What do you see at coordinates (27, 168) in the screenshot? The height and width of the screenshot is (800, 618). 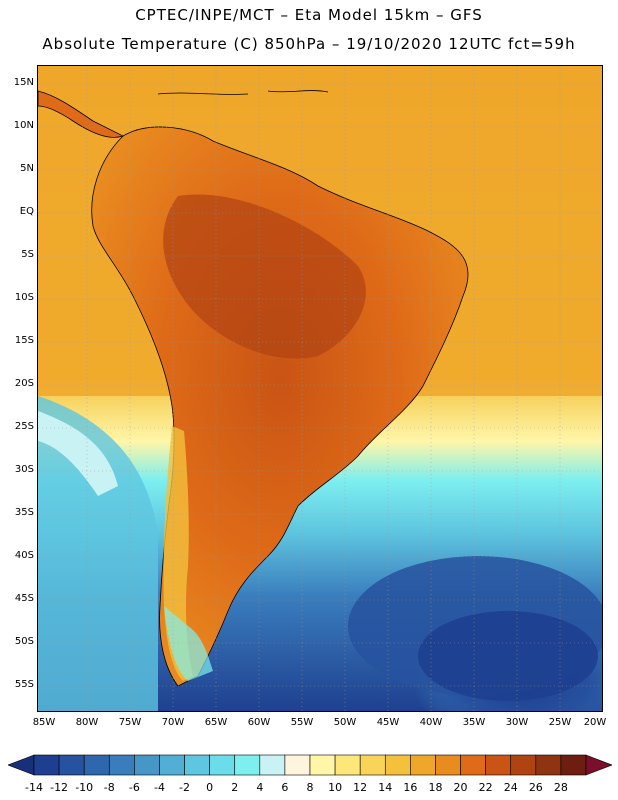 I see `lat-label: 5N` at bounding box center [27, 168].